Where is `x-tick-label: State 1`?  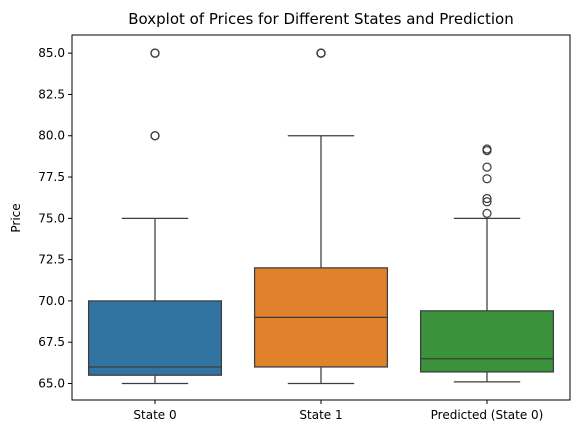
x-tick-label: State 1 is located at coordinates (320, 415).